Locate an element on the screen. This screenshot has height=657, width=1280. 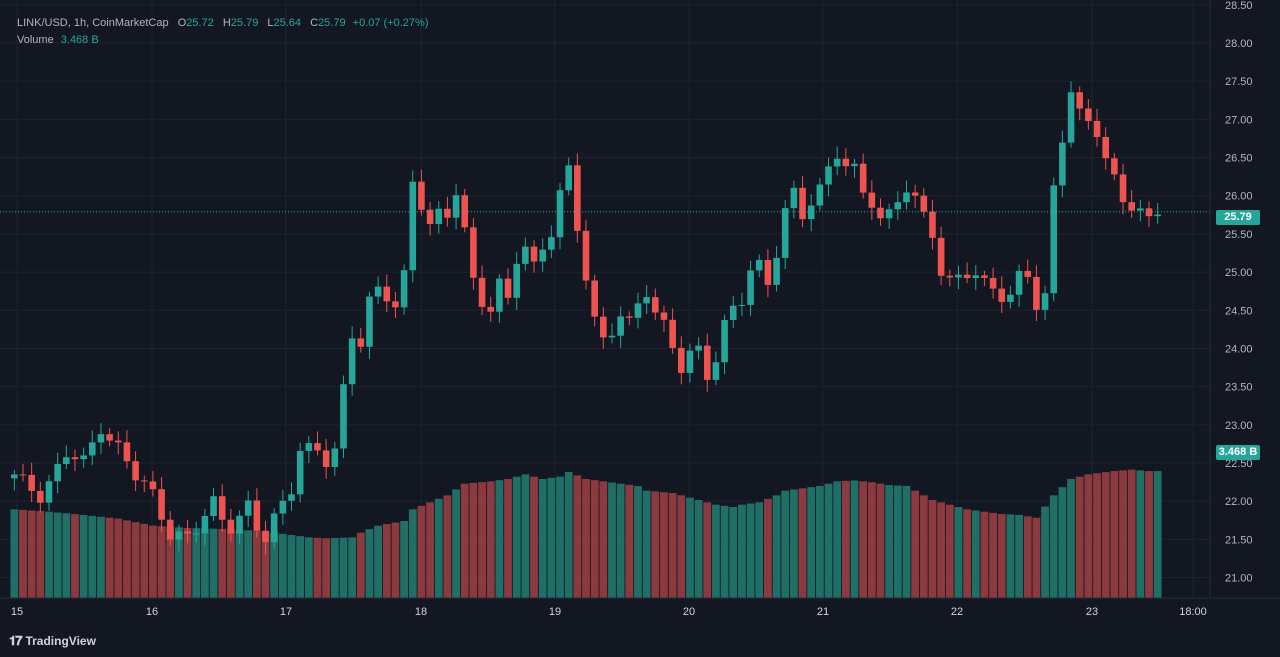
time-axis: 15 16 17 18 19 20 21 22 23 18:00 is located at coordinates (609, 612).